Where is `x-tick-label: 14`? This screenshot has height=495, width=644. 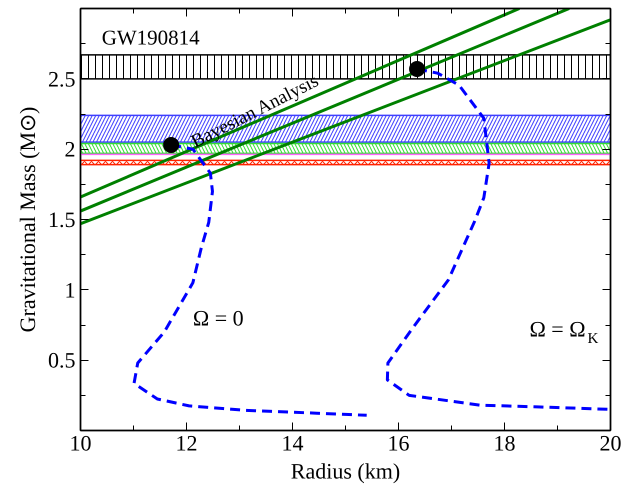 x-tick-label: 14 is located at coordinates (293, 443).